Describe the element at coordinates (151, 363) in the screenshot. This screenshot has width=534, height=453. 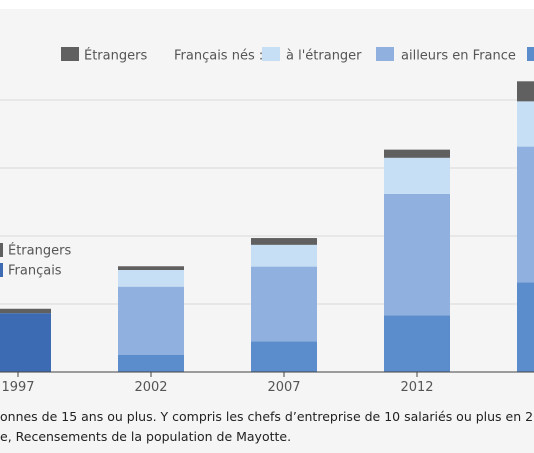
I see `bar-2002-fran-ais-n-s-mayotte` at that location.